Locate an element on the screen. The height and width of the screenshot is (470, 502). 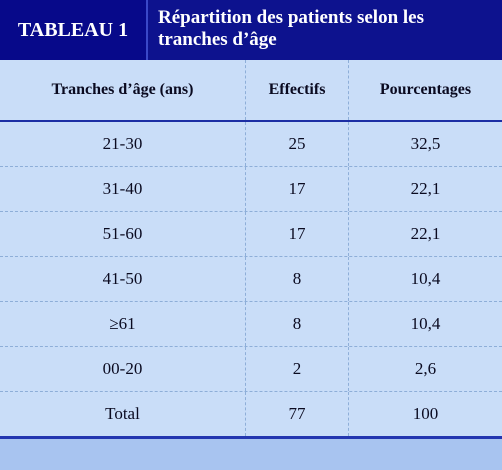
total-percentage-cell: 100 is located at coordinates (425, 413).